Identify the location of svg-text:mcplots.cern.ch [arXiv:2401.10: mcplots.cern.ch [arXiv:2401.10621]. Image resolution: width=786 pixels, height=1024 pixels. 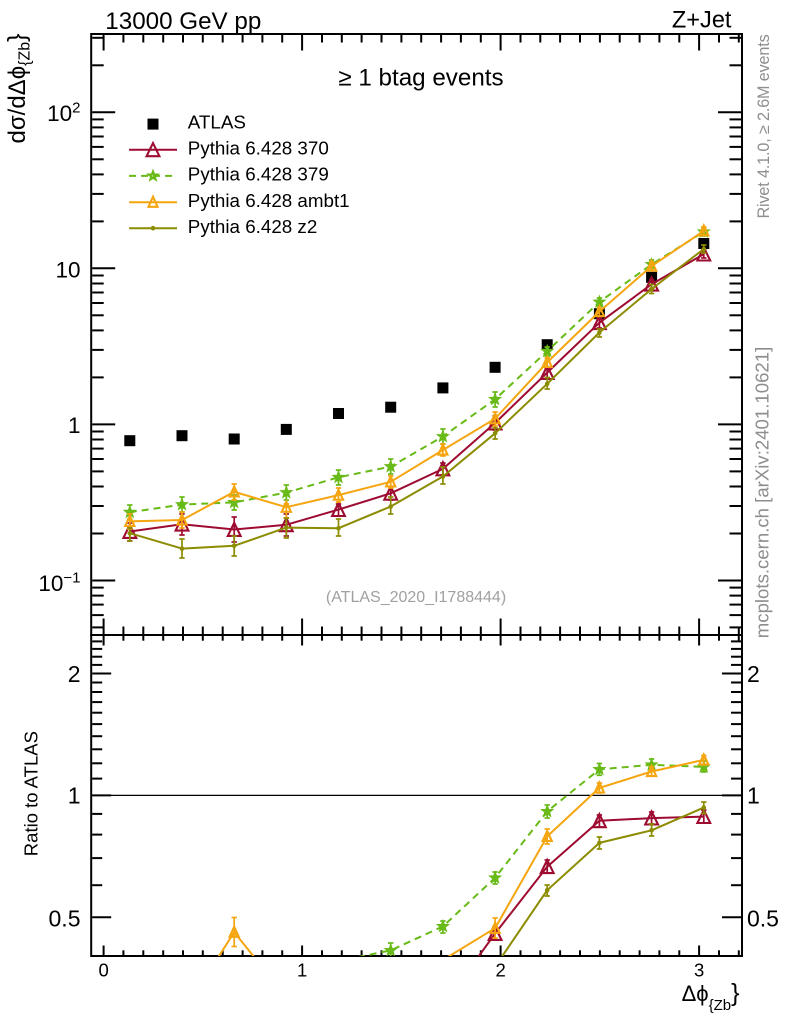
(762, 492).